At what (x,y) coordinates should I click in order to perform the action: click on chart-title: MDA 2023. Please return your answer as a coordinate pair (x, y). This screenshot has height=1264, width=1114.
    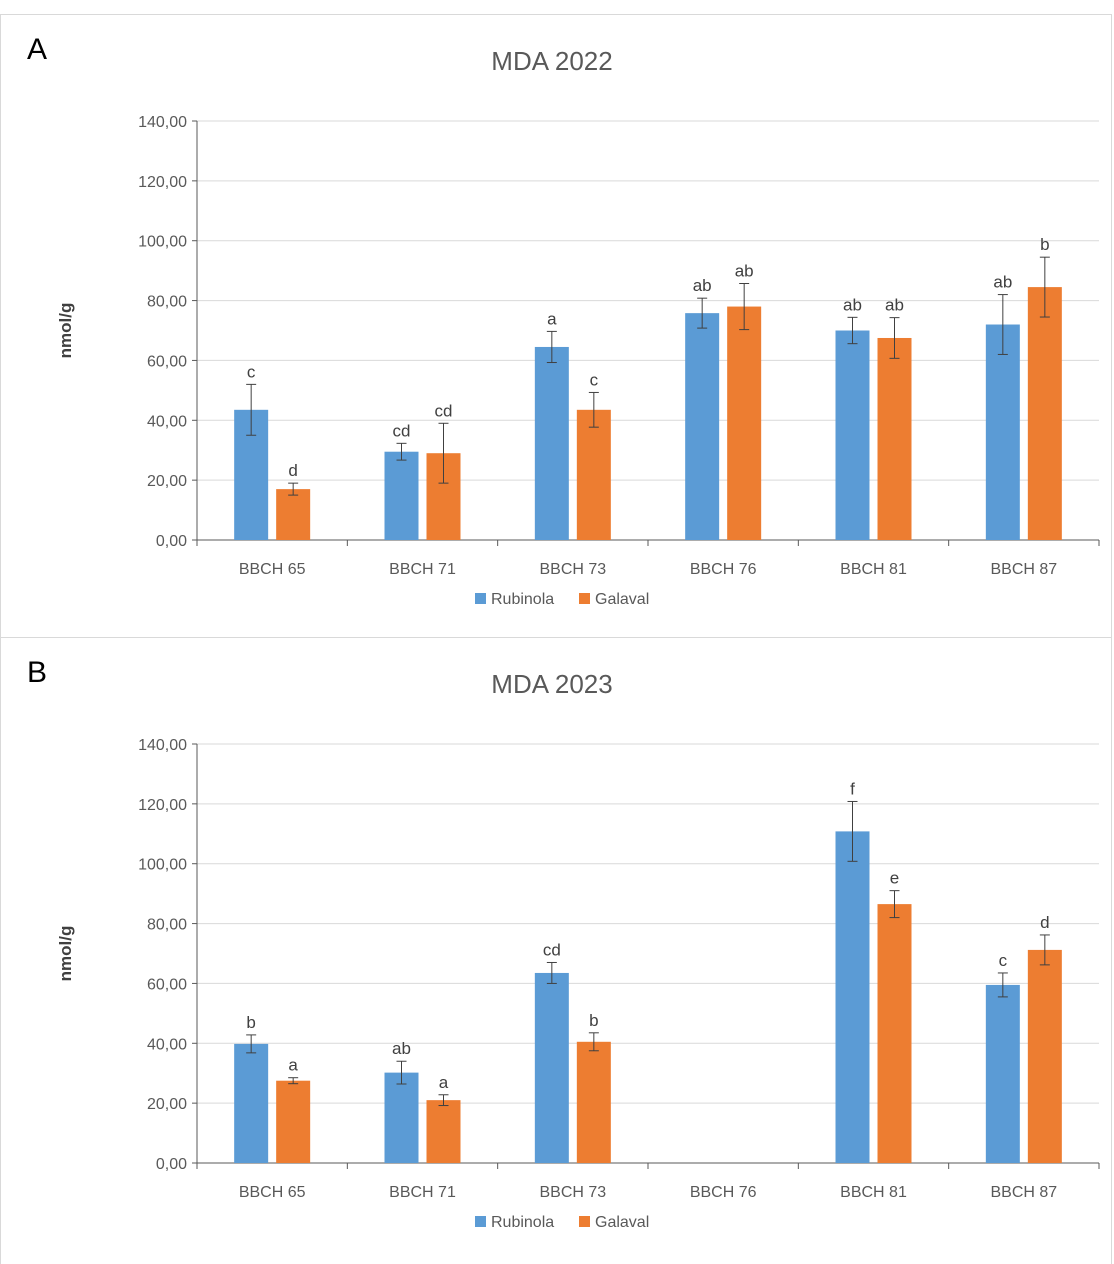
    Looking at the image, I should click on (551, 684).